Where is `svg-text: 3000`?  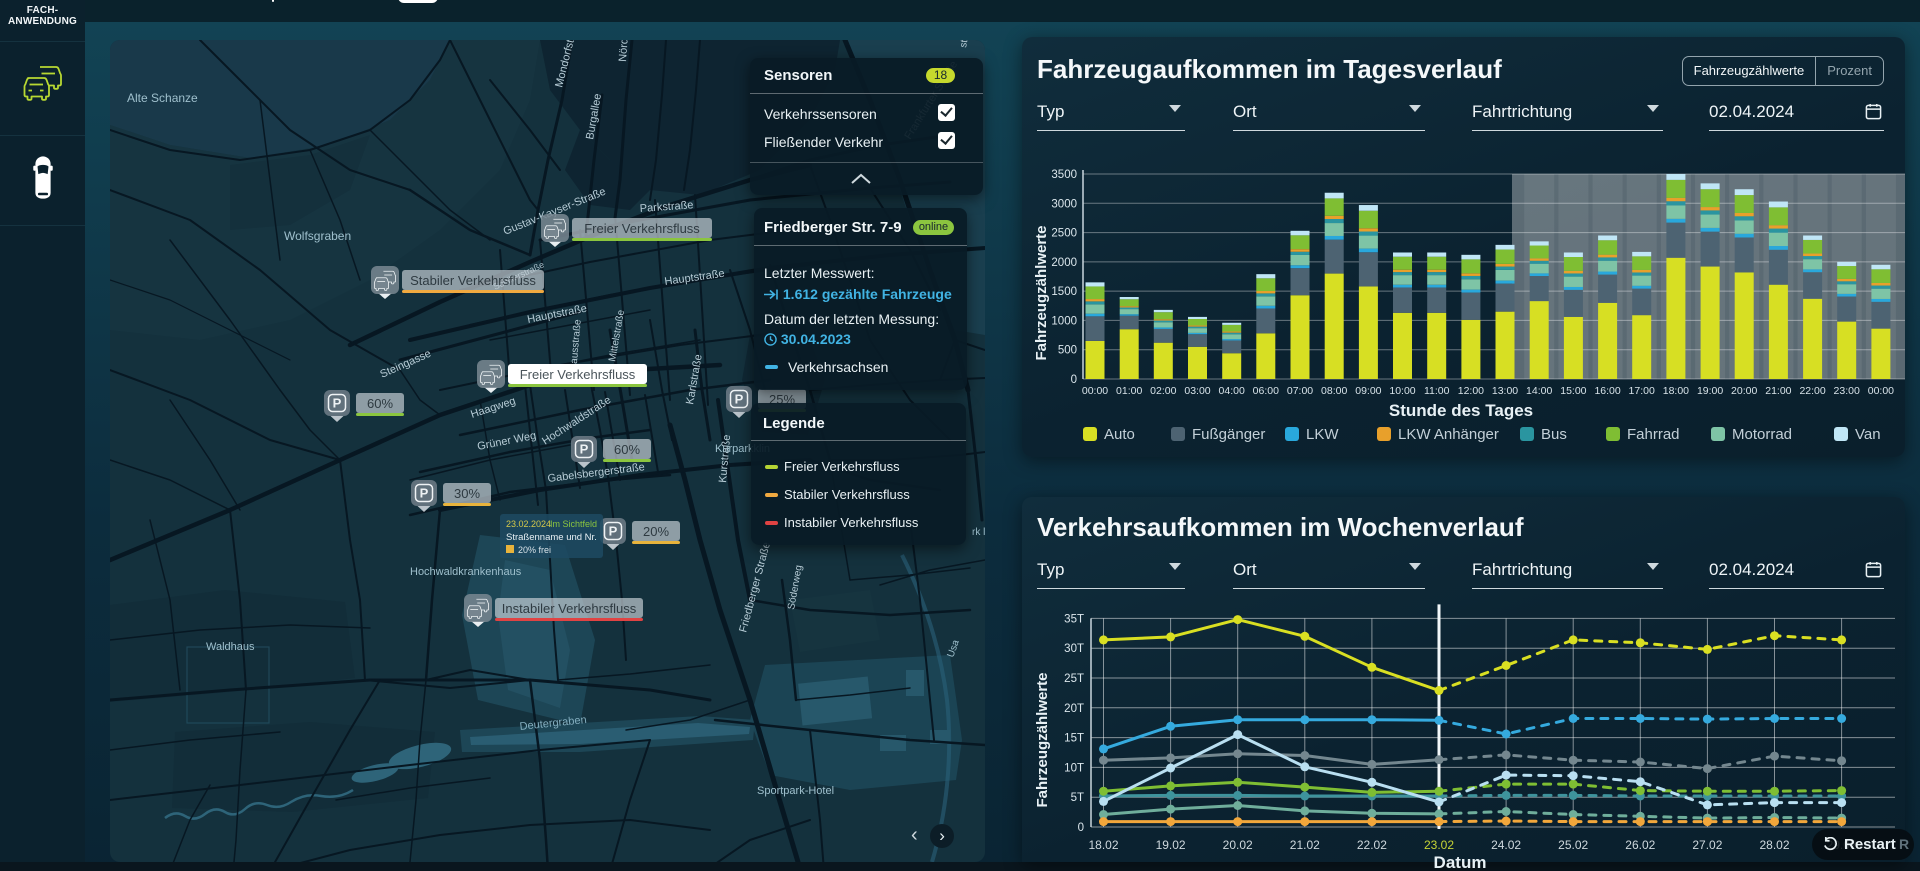
svg-text: 3000 is located at coordinates (1064, 204).